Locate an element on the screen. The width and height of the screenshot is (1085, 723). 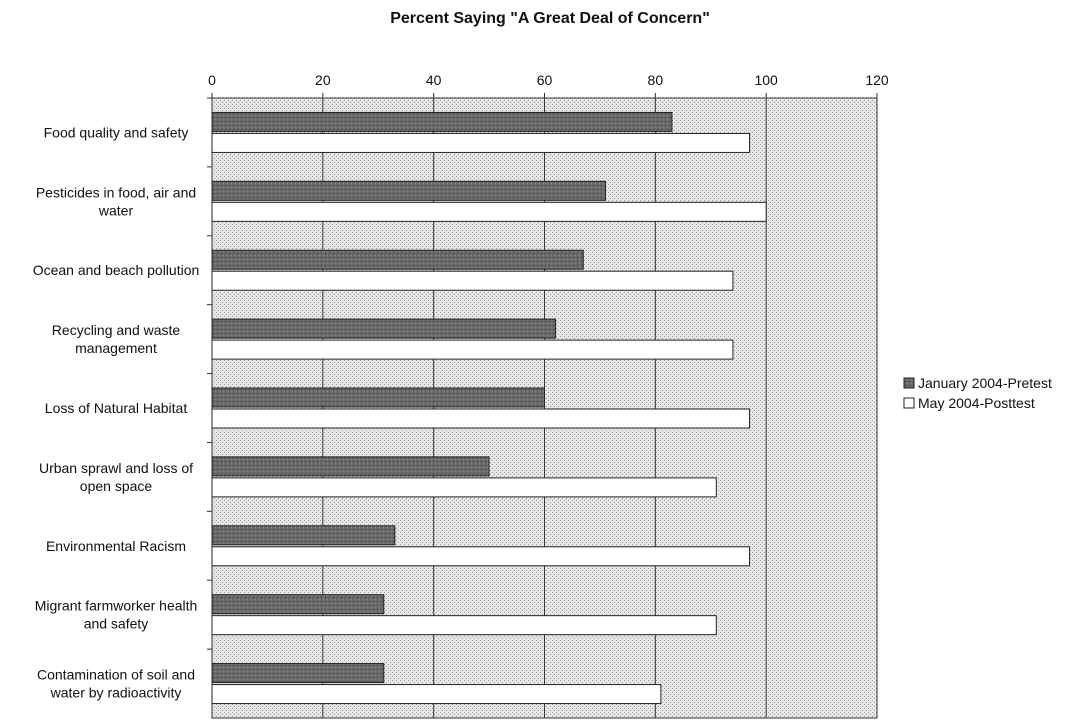
x-tick-label: 40 is located at coordinates (434, 80).